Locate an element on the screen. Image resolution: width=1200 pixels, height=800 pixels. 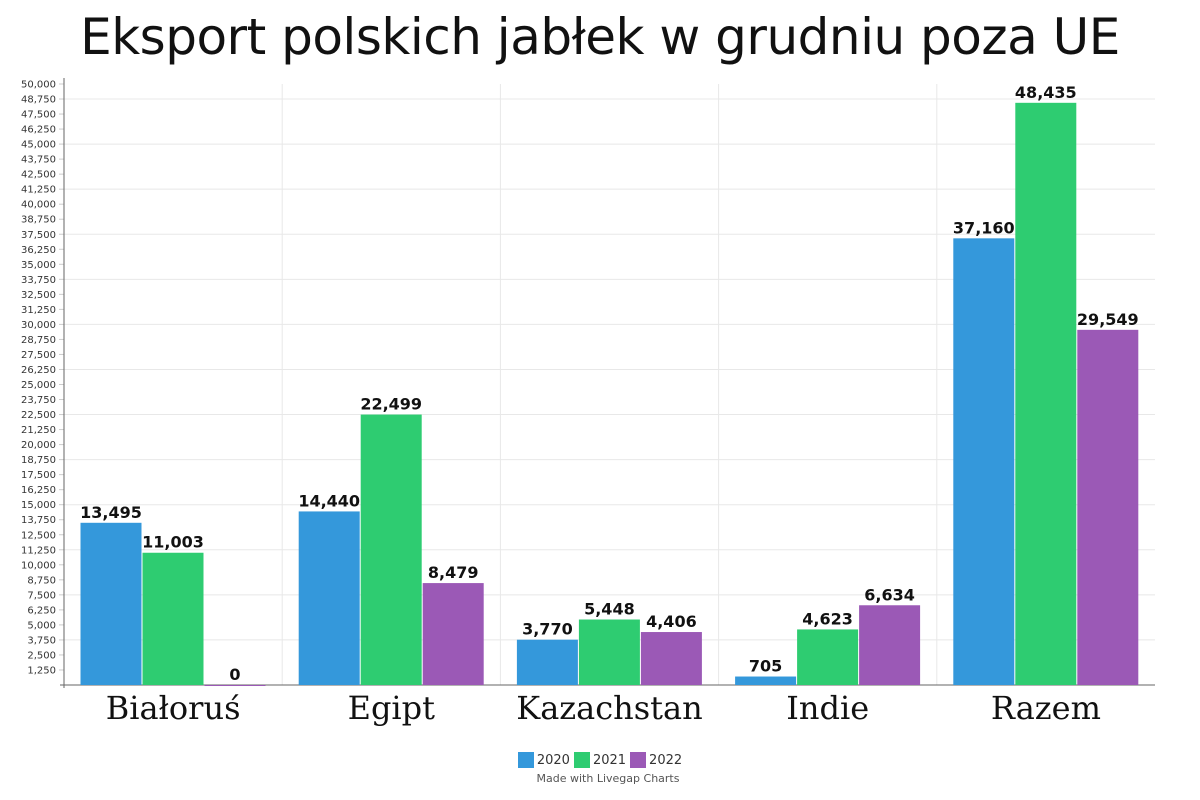
y-tick-label: 38,750 is located at coordinates (38, 220).